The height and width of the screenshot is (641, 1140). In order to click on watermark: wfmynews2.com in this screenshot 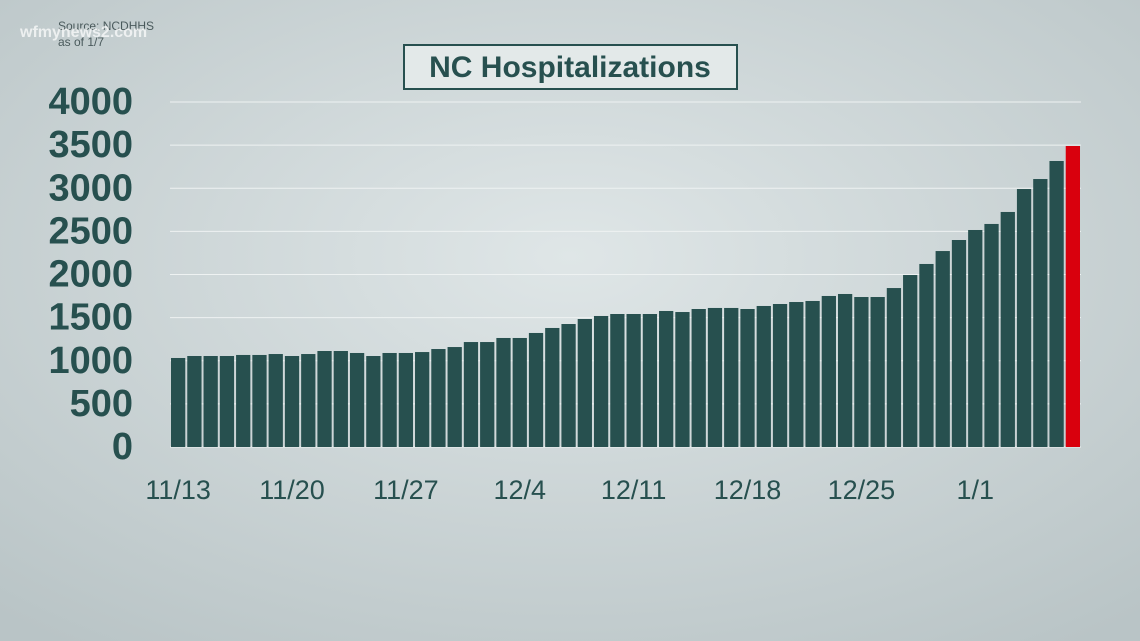, I will do `click(83, 32)`.